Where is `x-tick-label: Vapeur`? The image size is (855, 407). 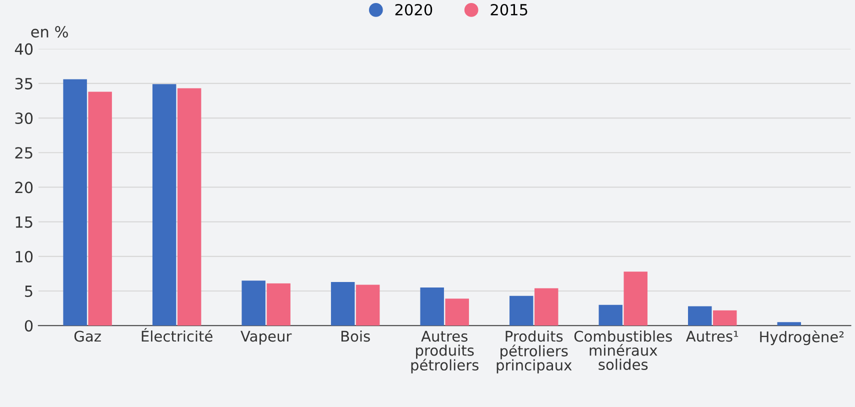
x-tick-label: Vapeur is located at coordinates (266, 337).